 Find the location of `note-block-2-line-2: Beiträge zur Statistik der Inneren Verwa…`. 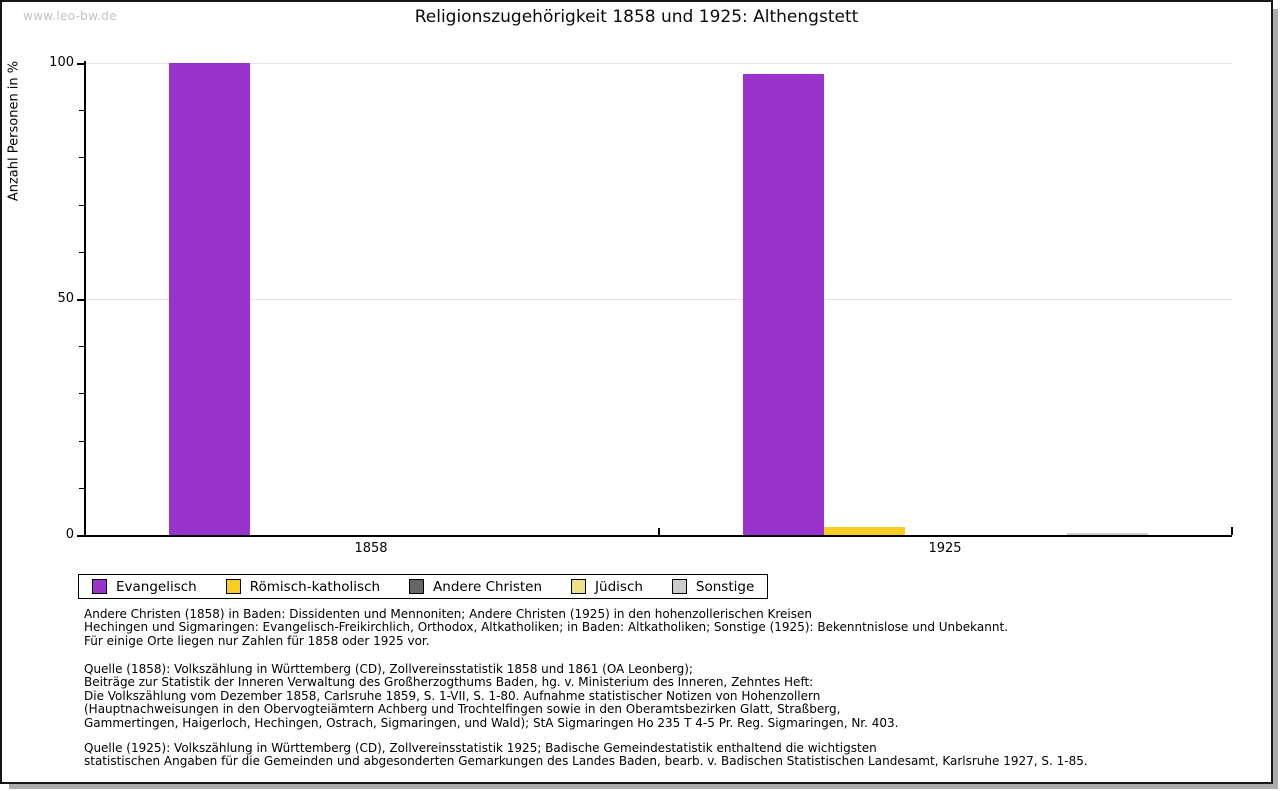

note-block-2-line-2: Beiträge zur Statistik der Inneren Verwa… is located at coordinates (449, 682).